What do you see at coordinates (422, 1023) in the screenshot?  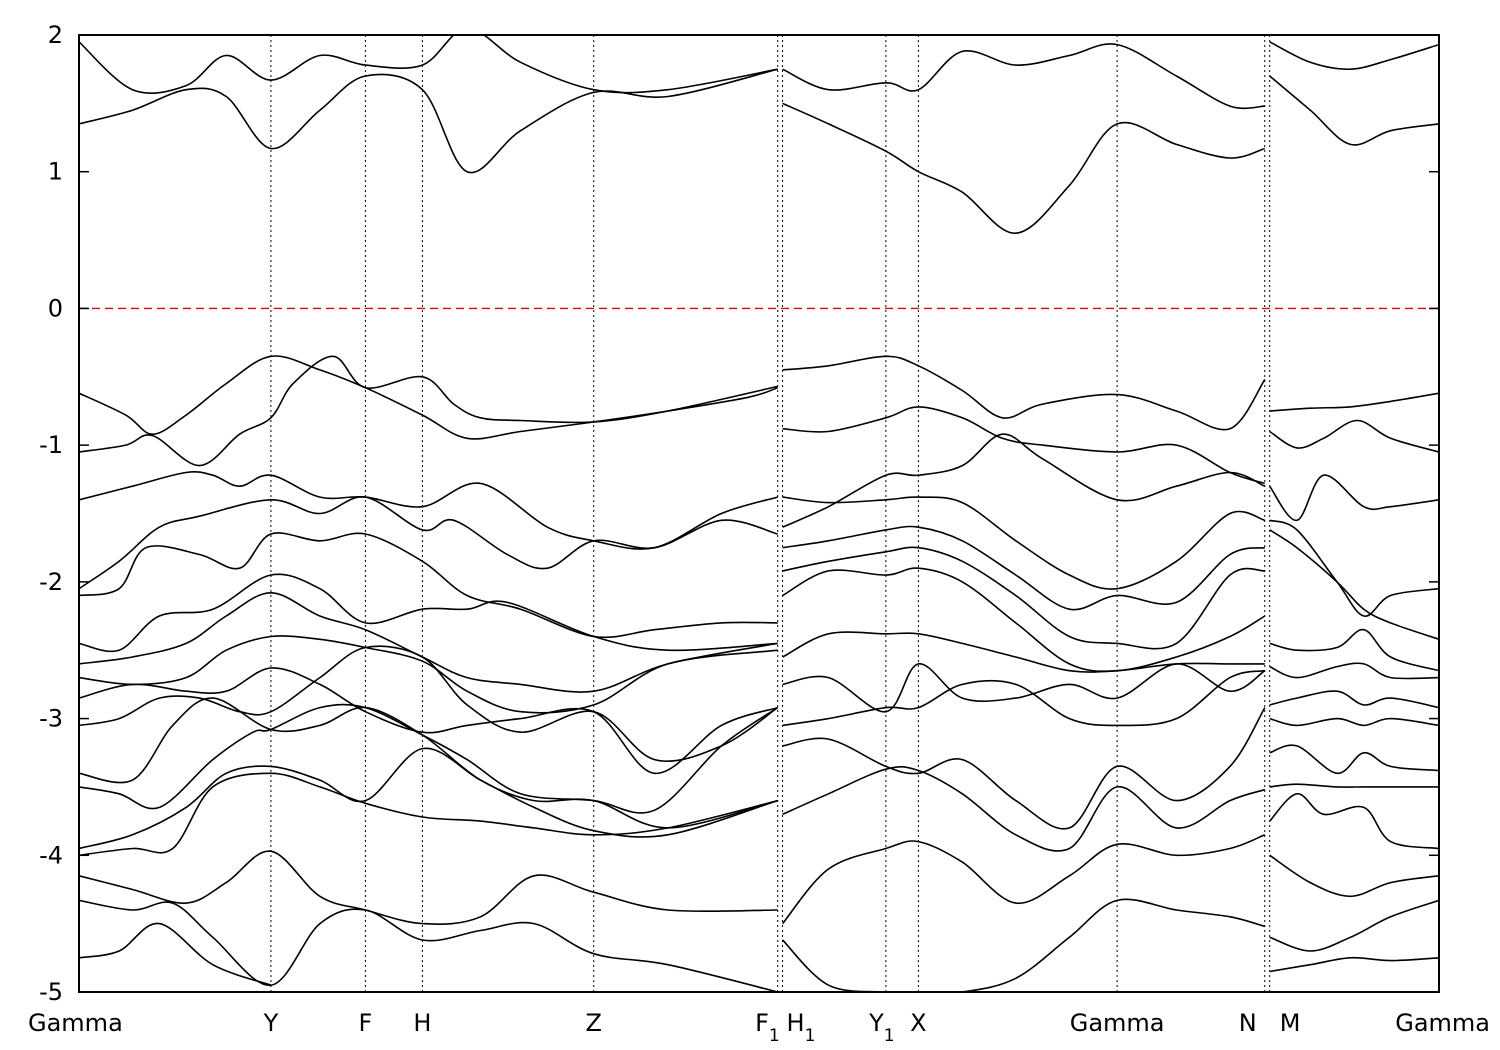 I see `x-tick-label-3: H` at bounding box center [422, 1023].